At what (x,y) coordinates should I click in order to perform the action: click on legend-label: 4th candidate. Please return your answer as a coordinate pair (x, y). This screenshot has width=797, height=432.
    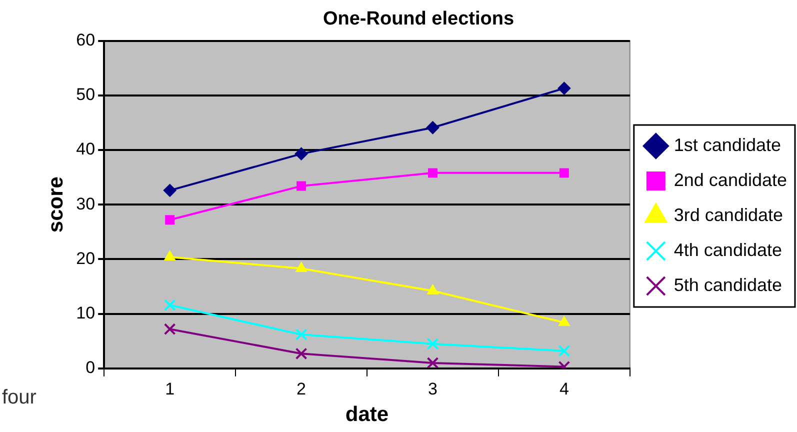
    Looking at the image, I should click on (728, 250).